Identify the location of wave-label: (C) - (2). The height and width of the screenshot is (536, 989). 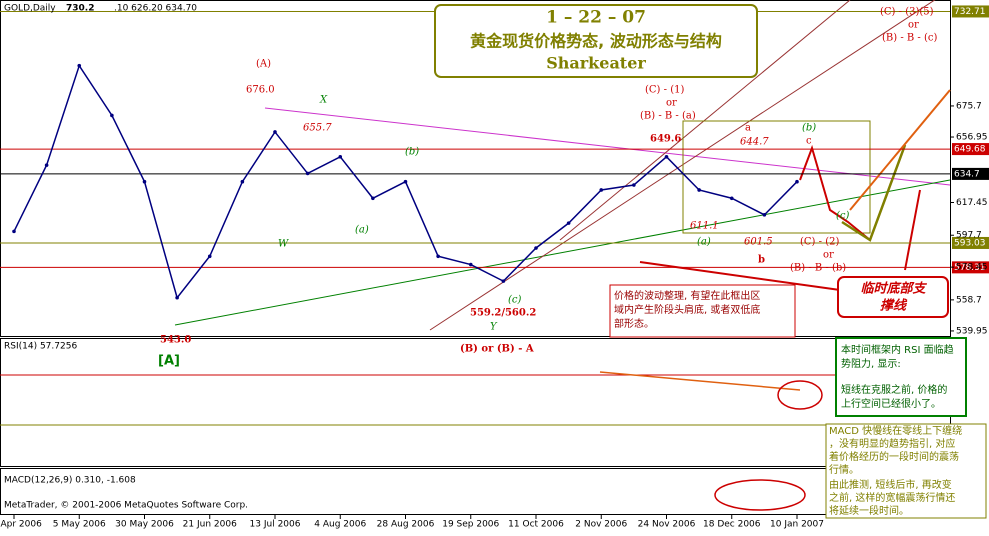
(819, 242).